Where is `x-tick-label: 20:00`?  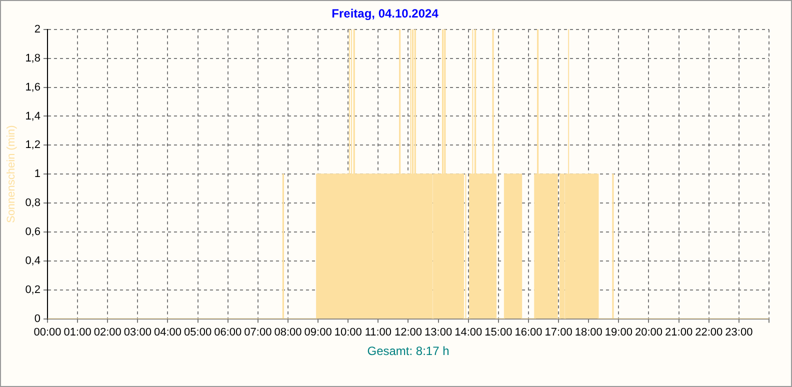
x-tick-label: 20:00 is located at coordinates (648, 332).